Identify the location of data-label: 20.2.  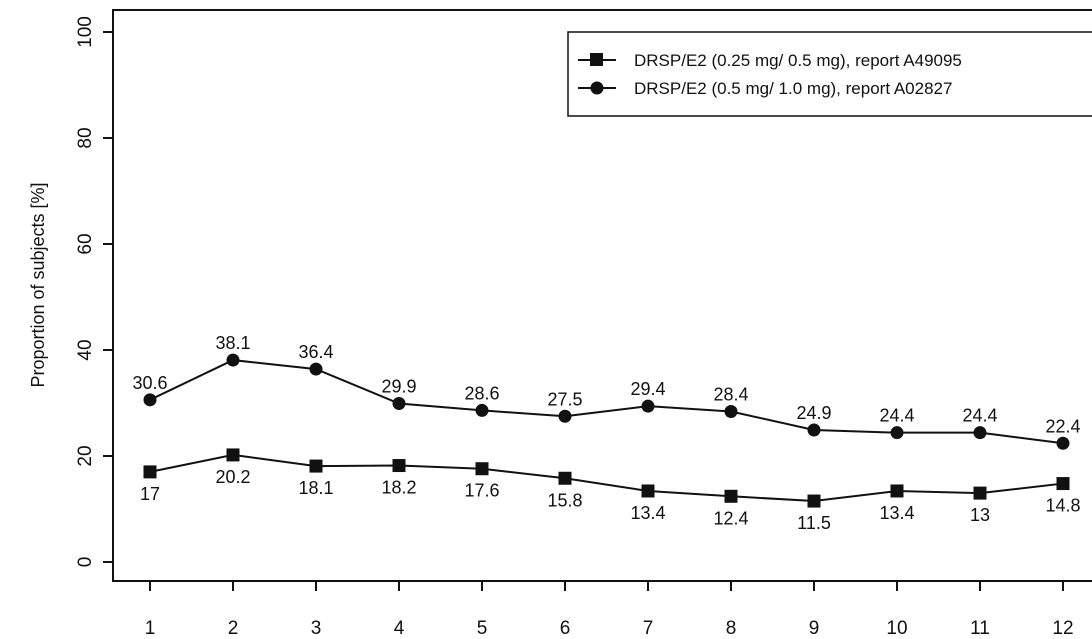
(232, 477).